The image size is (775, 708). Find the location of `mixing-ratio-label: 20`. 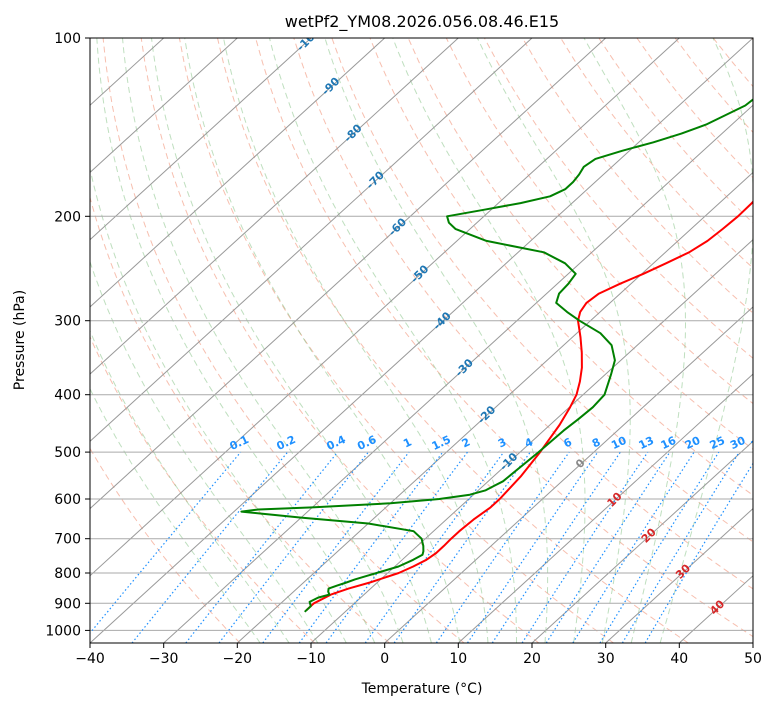

mixing-ratio-label: 20 is located at coordinates (693, 443).